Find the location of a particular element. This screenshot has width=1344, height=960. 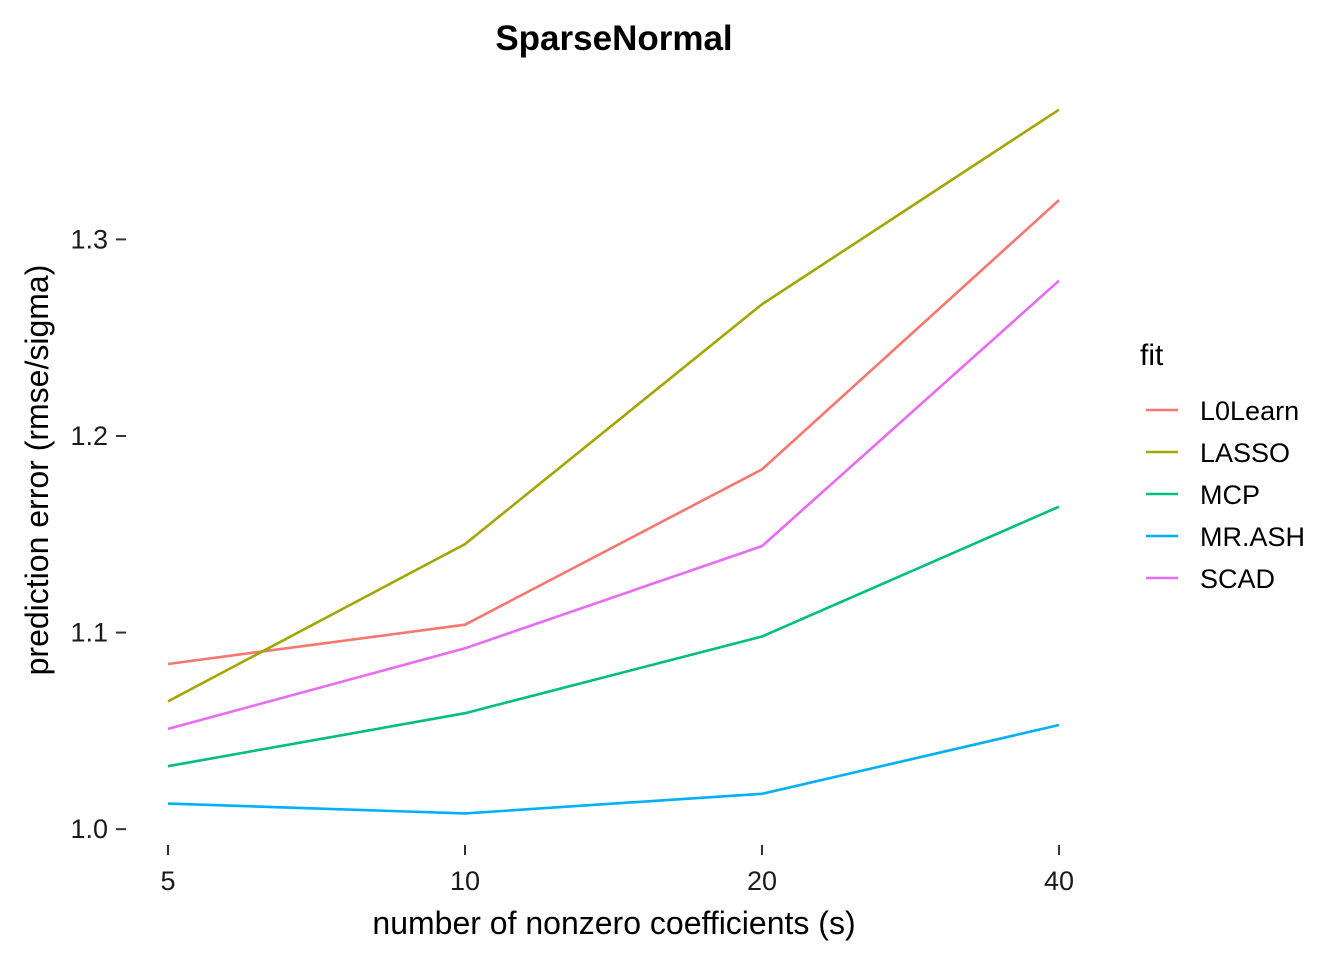

legend-label: MR.ASH is located at coordinates (1252, 537).